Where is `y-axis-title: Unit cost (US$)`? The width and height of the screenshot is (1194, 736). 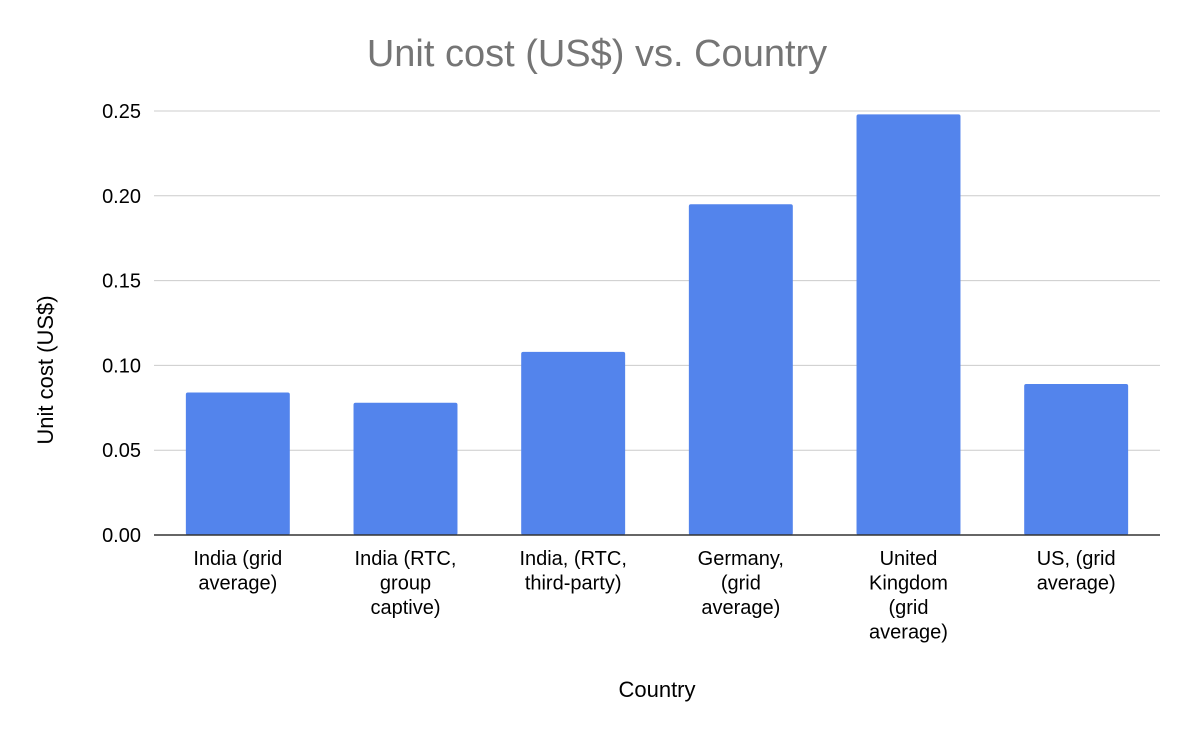 y-axis-title: Unit cost (US$) is located at coordinates (45, 369).